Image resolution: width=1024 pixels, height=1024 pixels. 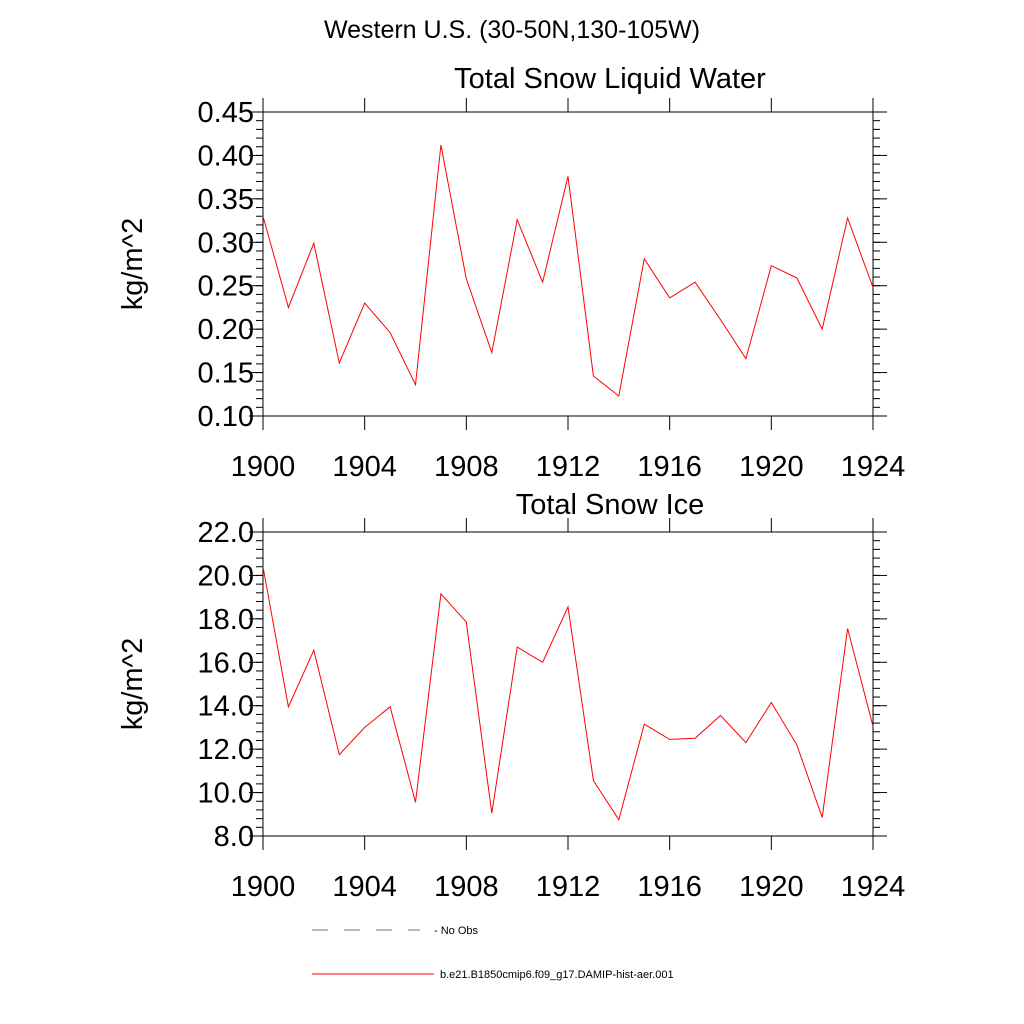 I want to click on panel-1-xtick-label: 1924, so click(x=873, y=467).